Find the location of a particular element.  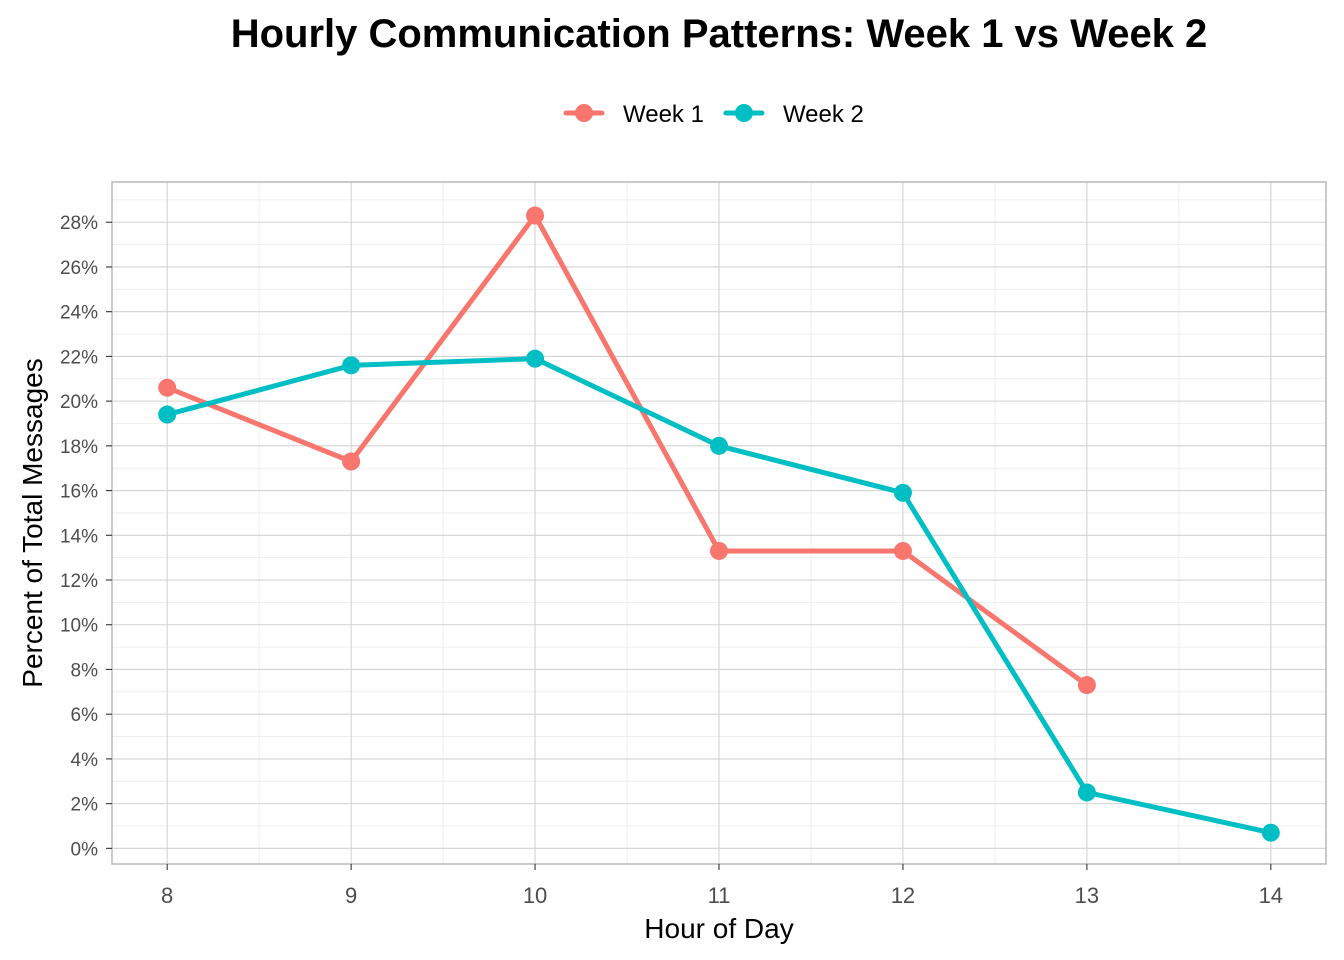

x-axis: 8 9 10 11 12 13 14 is located at coordinates (722, 886).